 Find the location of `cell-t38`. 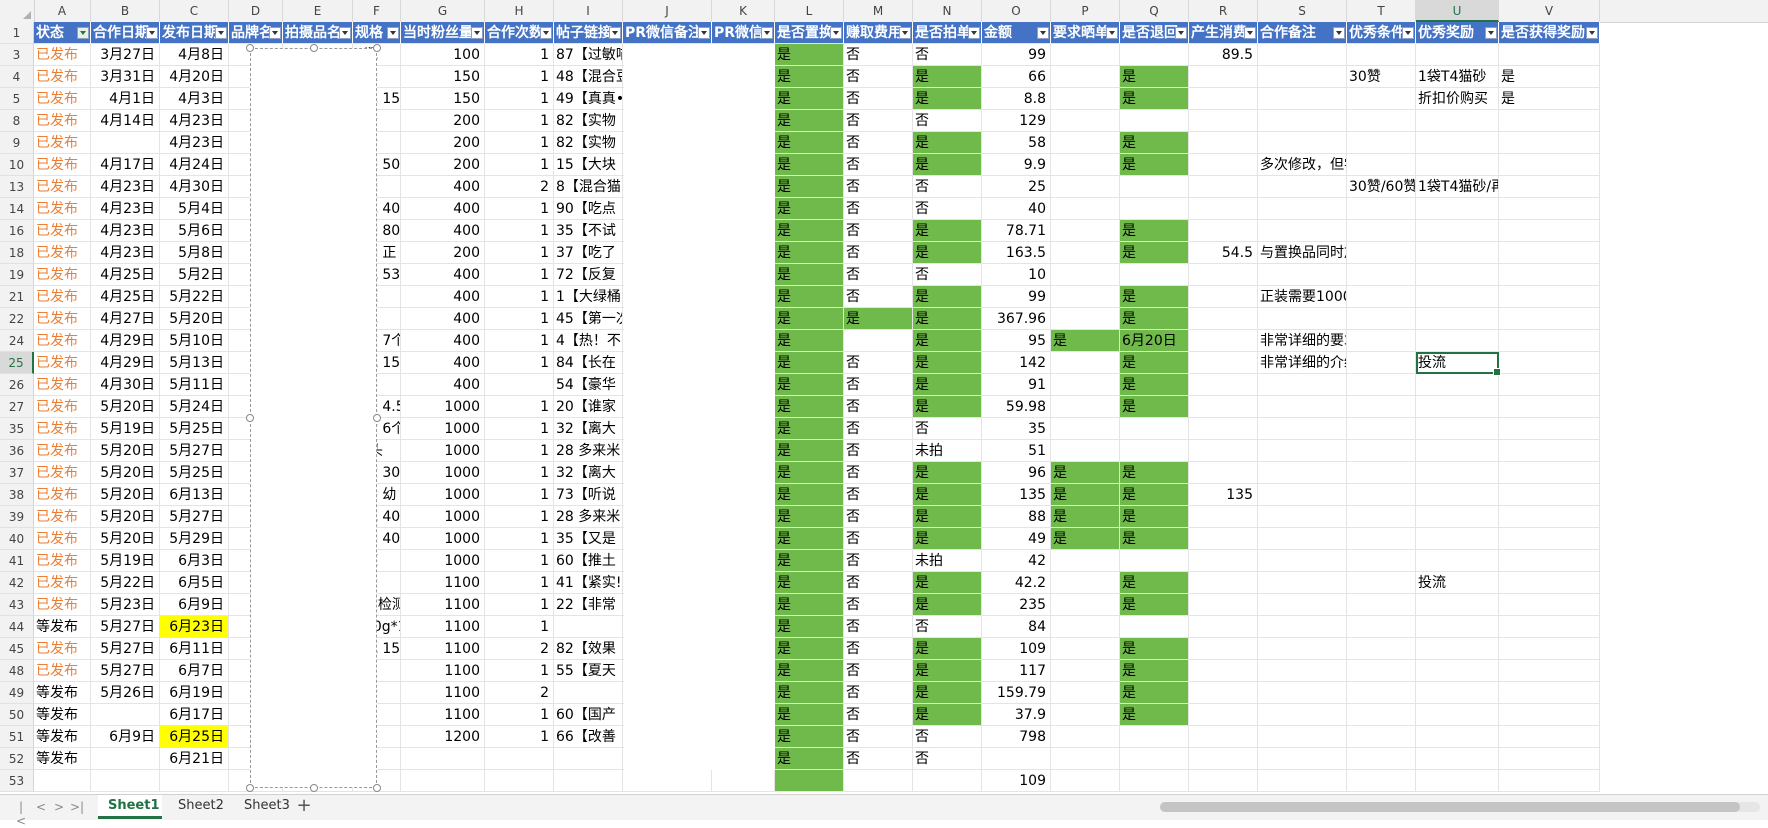

cell-t38 is located at coordinates (1381, 495).